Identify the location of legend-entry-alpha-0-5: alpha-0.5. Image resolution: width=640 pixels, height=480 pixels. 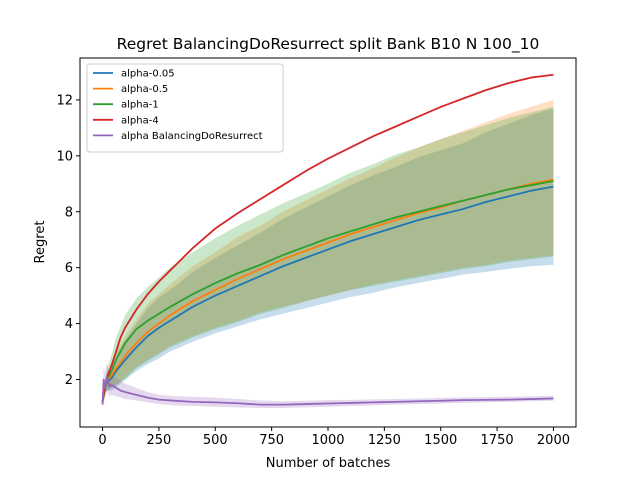
(144, 89).